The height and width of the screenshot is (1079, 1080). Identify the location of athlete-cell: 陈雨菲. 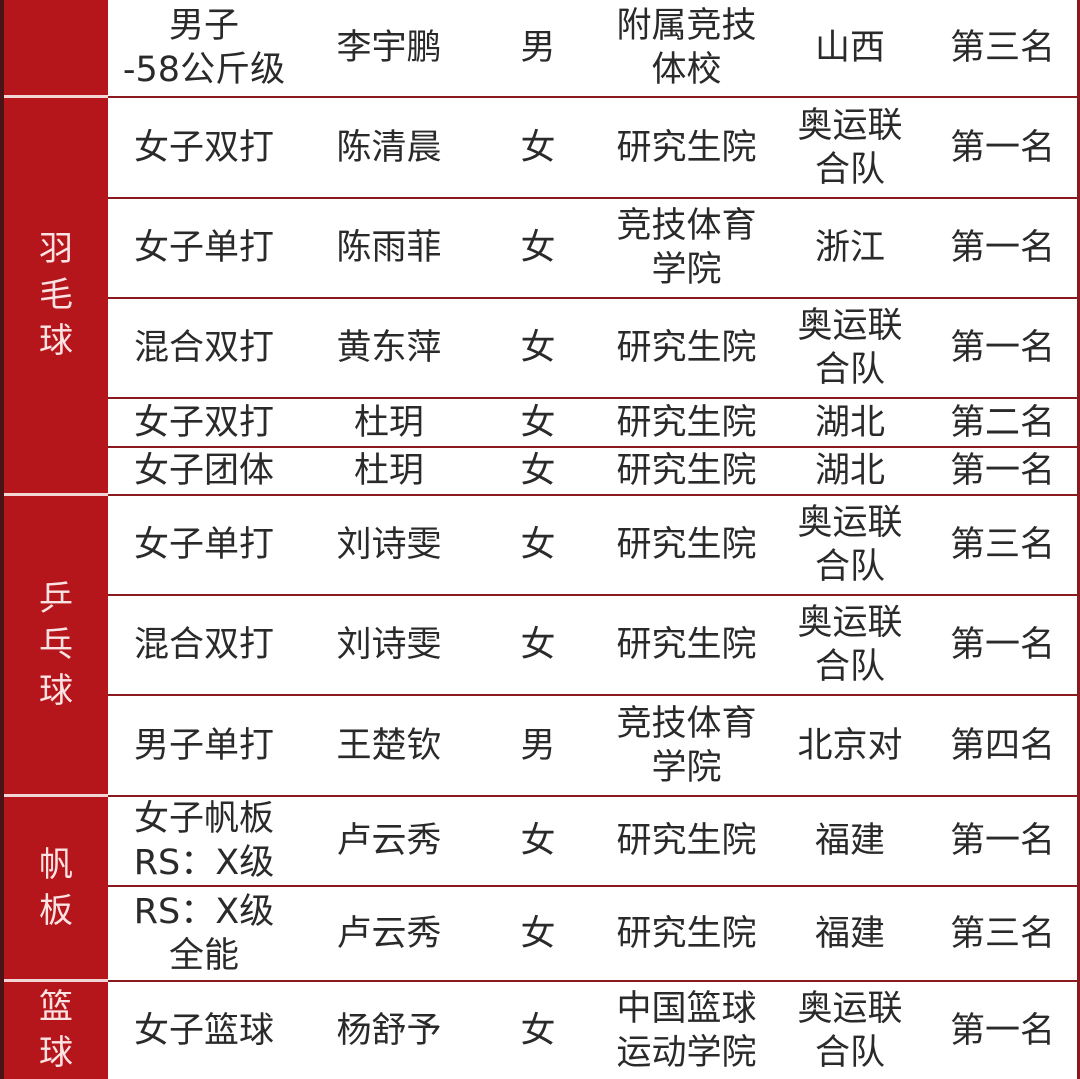
(389, 248).